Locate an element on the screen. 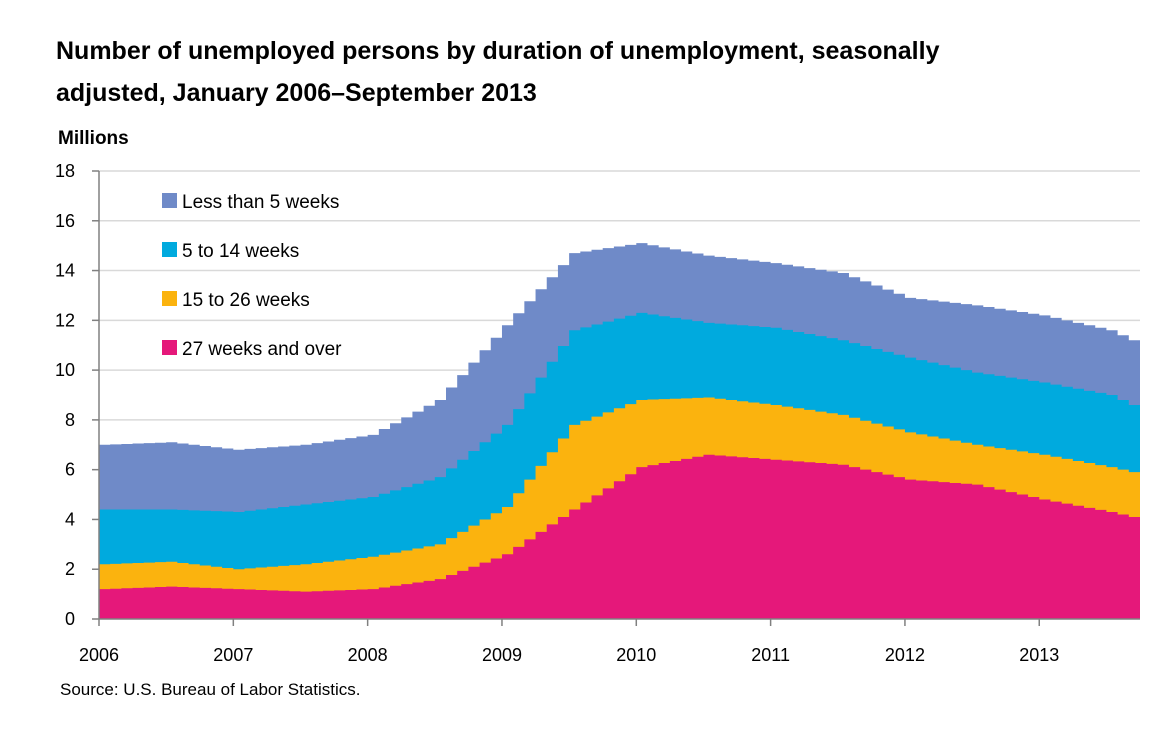 Image resolution: width=1170 pixels, height=745 pixels. y-tick-label: 2 is located at coordinates (70, 569).